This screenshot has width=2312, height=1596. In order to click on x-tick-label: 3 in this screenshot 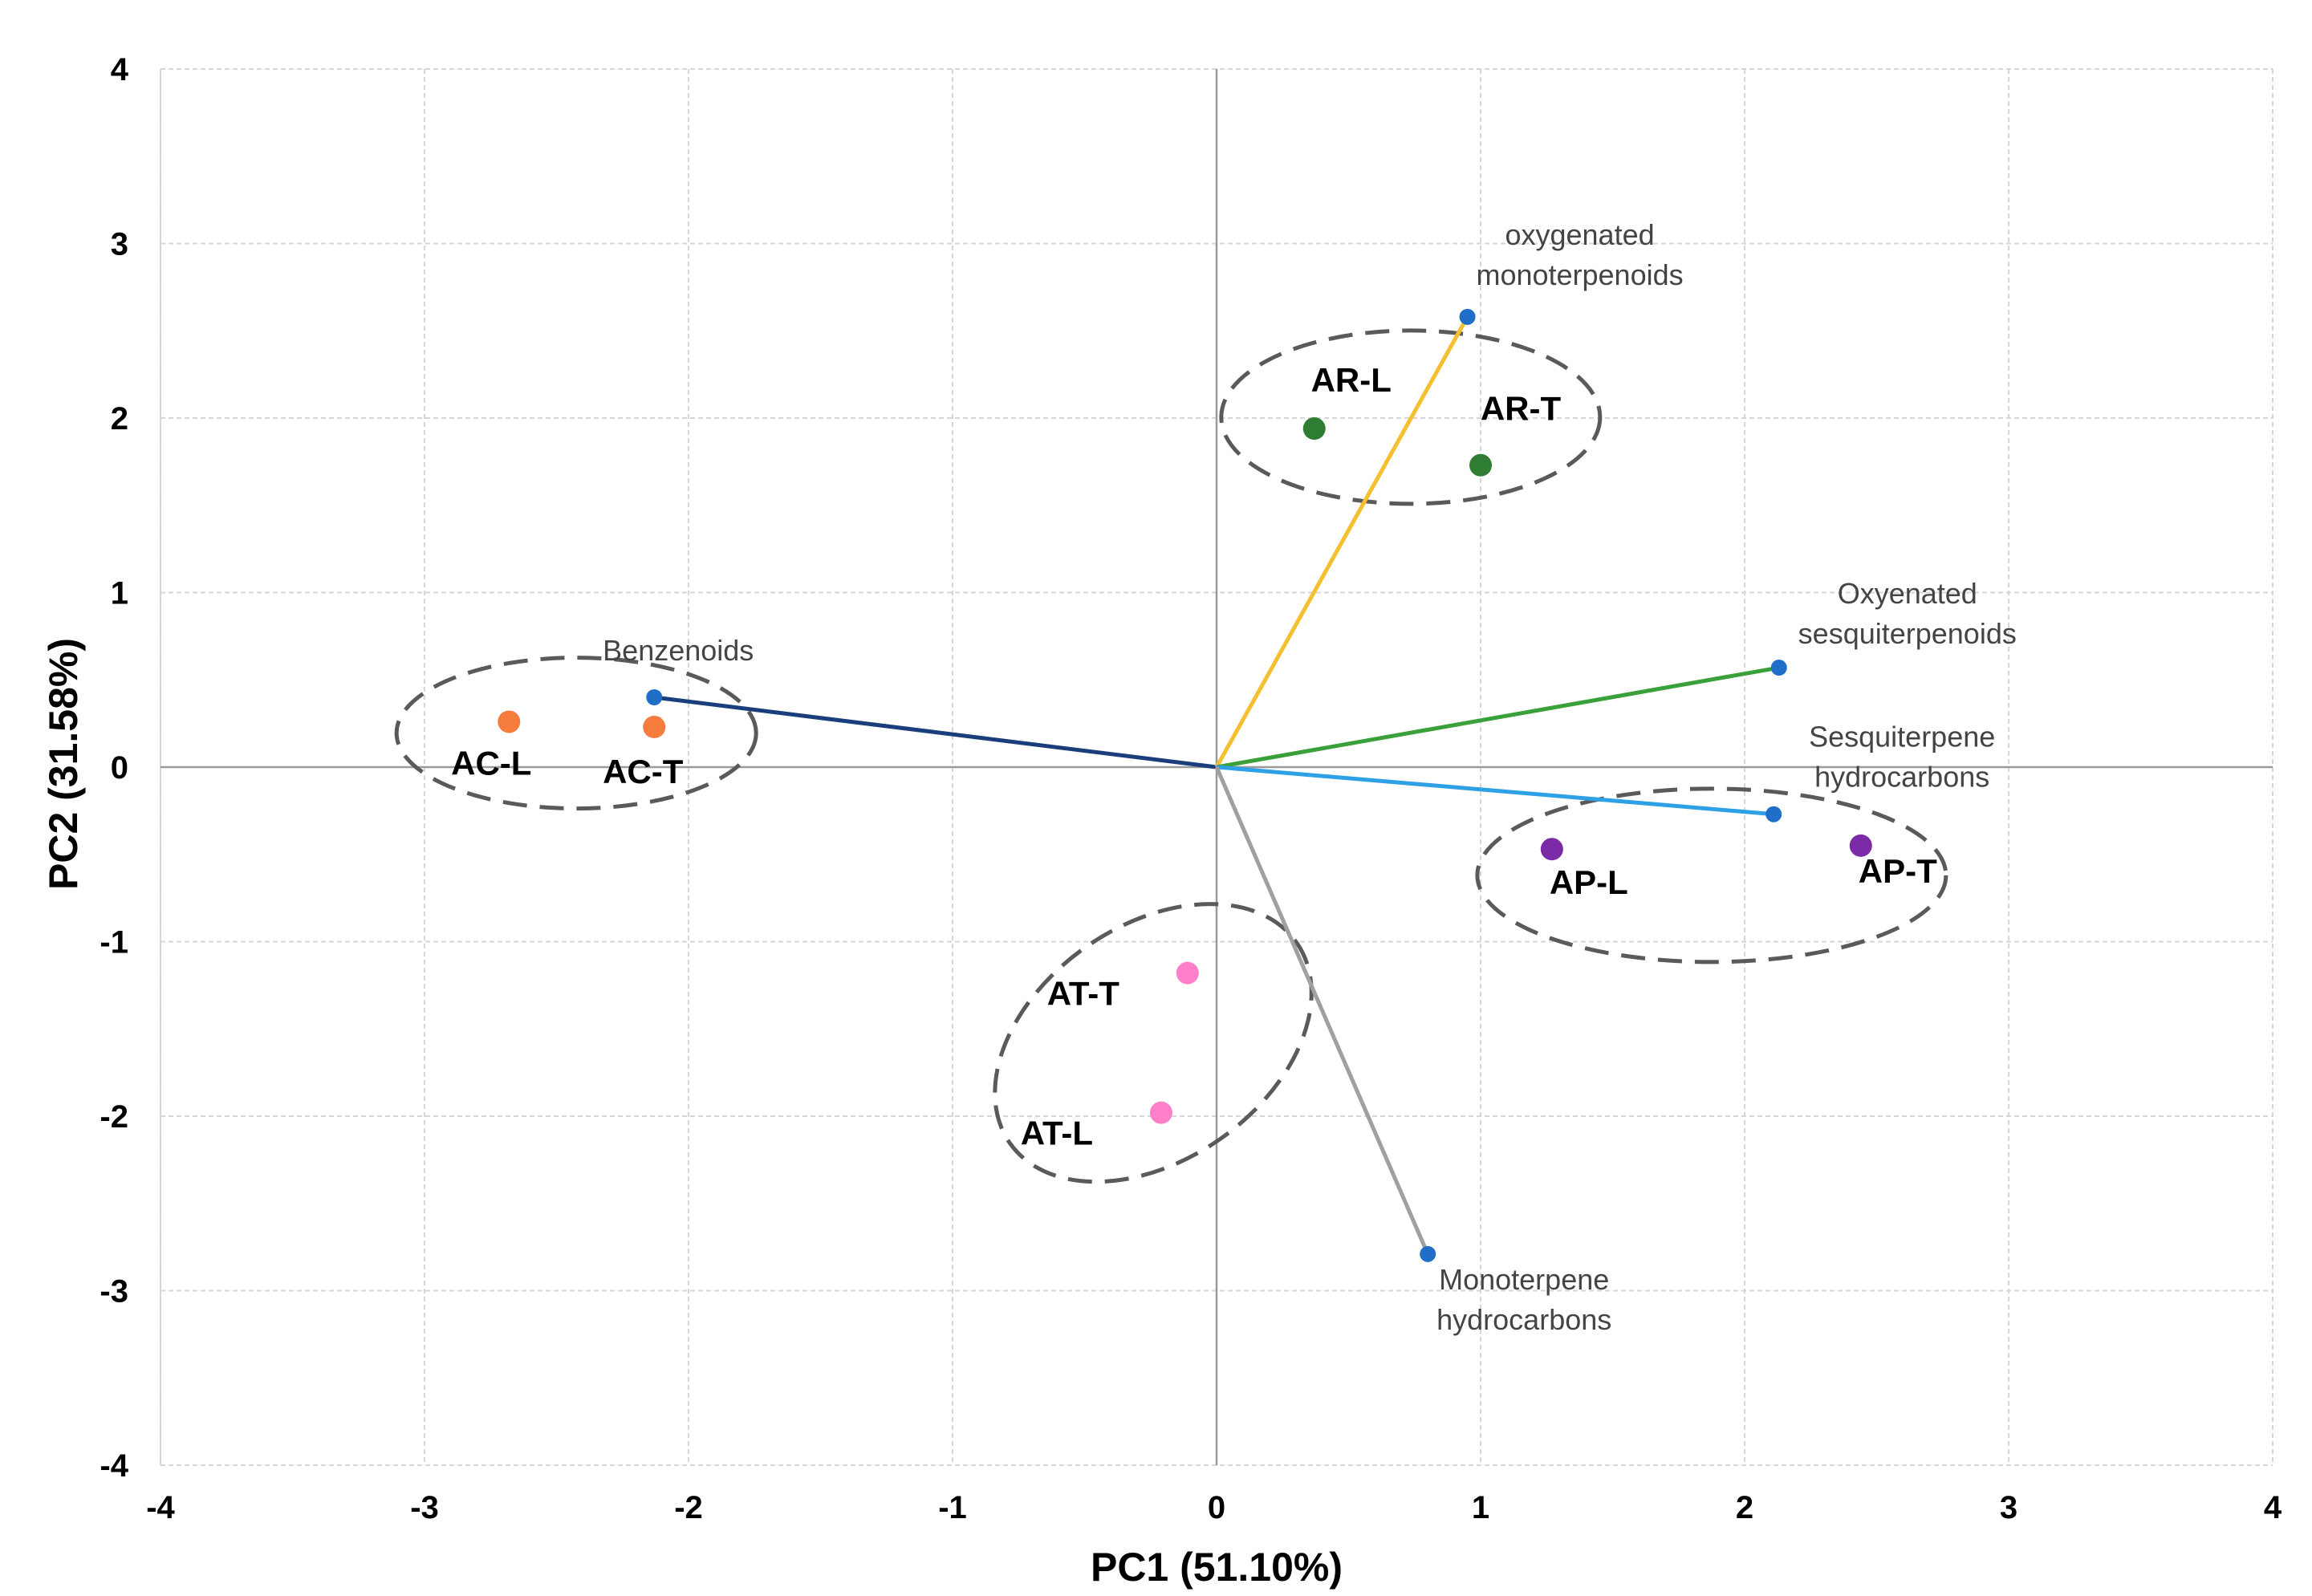, I will do `click(2008, 1508)`.